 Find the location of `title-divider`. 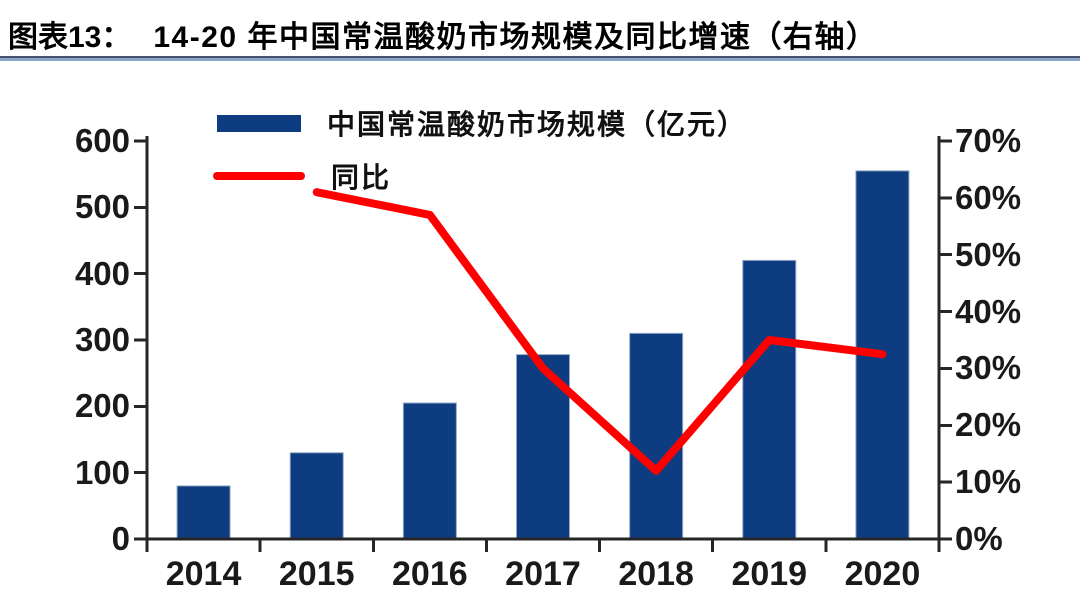

title-divider is located at coordinates (540, 58).